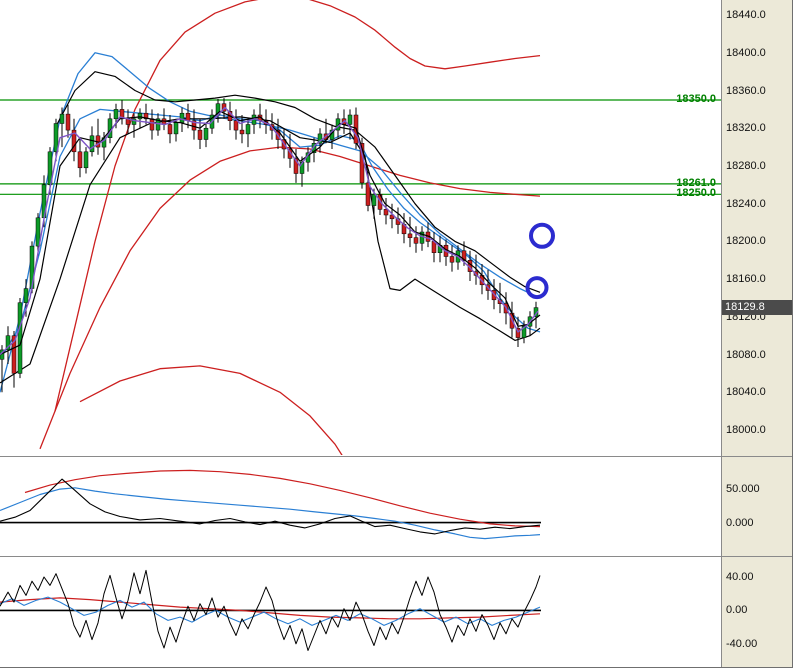 Image resolution: width=793 pixels, height=668 pixels. I want to click on axis-tick-18280.0: 18280.0, so click(746, 166).